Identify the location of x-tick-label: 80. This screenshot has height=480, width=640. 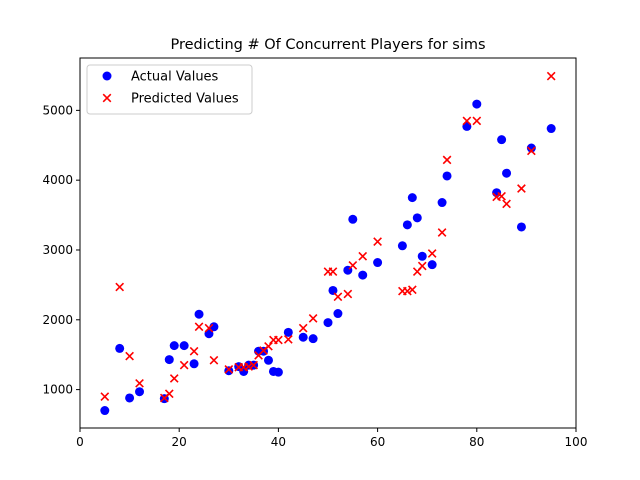
(476, 442).